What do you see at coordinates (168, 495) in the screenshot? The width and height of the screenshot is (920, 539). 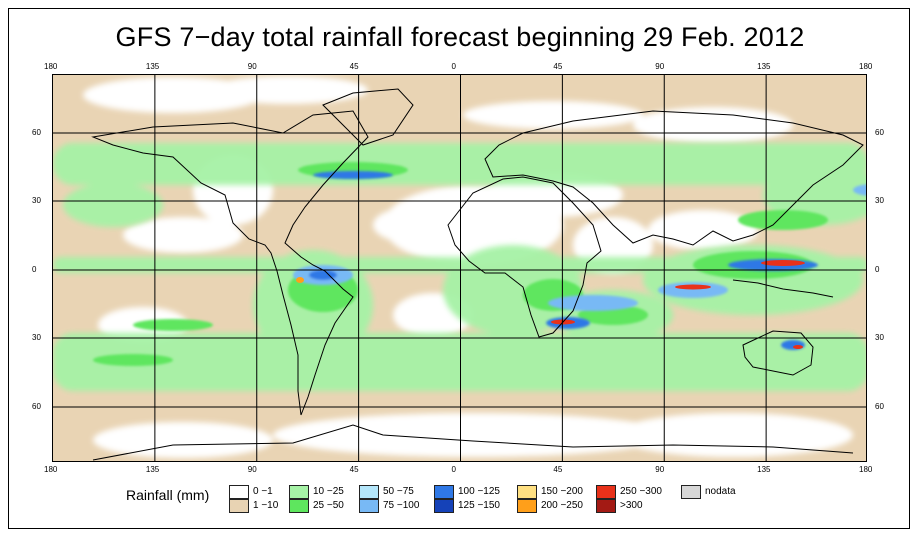 I see `legend-title: Rainfall (mm)` at bounding box center [168, 495].